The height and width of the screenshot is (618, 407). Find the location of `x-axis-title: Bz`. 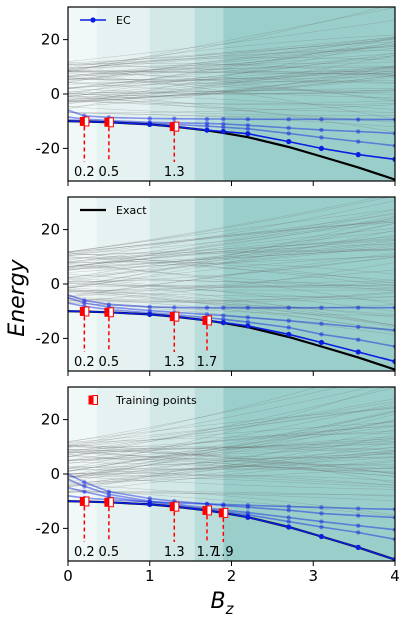

x-axis-title: Bz is located at coordinates (223, 603).